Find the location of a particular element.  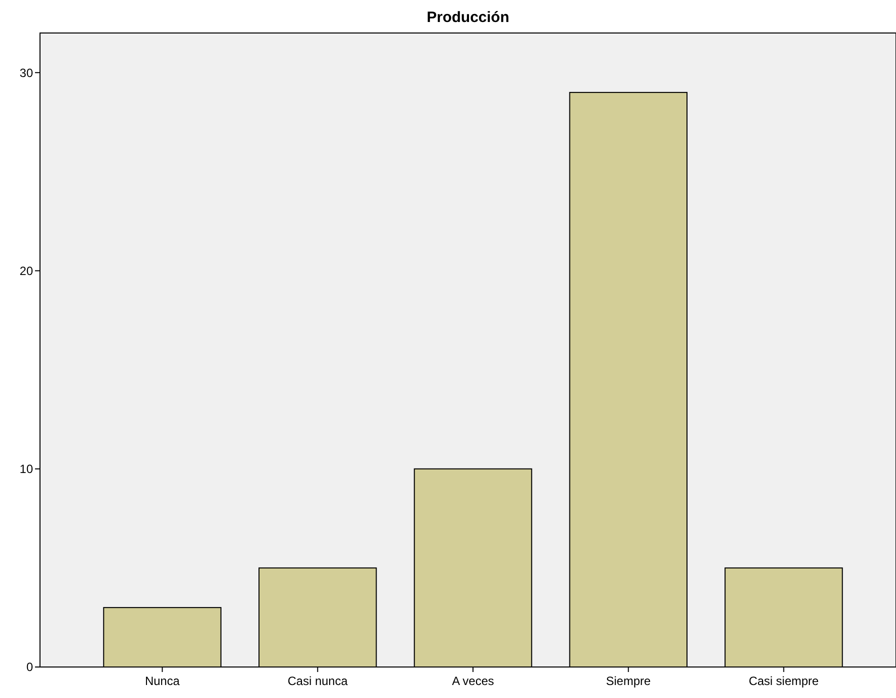

x-tick-label: Siempre is located at coordinates (629, 681).